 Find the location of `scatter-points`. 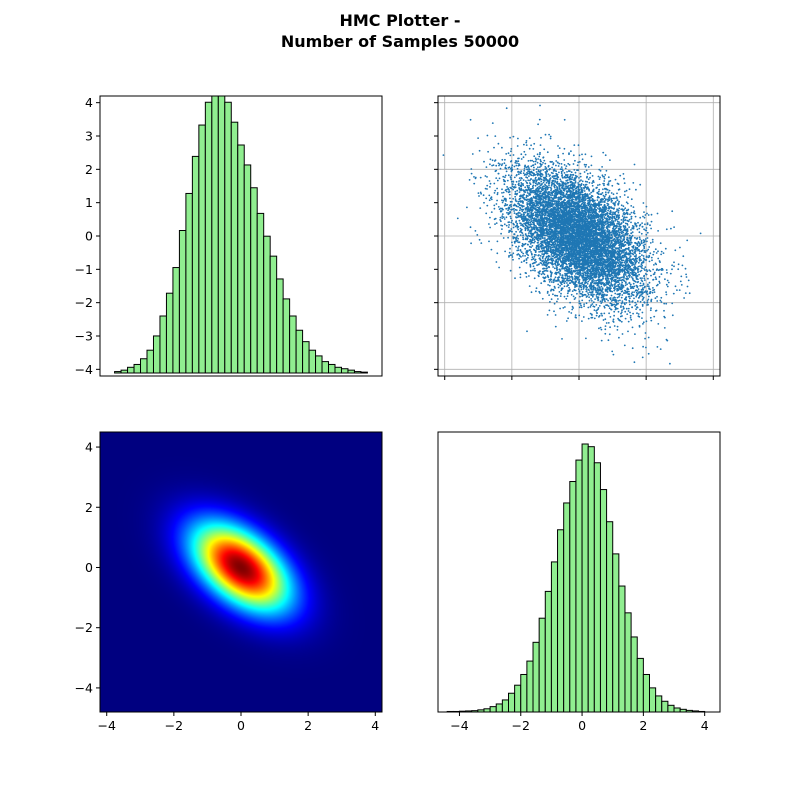

scatter-points is located at coordinates (572, 234).